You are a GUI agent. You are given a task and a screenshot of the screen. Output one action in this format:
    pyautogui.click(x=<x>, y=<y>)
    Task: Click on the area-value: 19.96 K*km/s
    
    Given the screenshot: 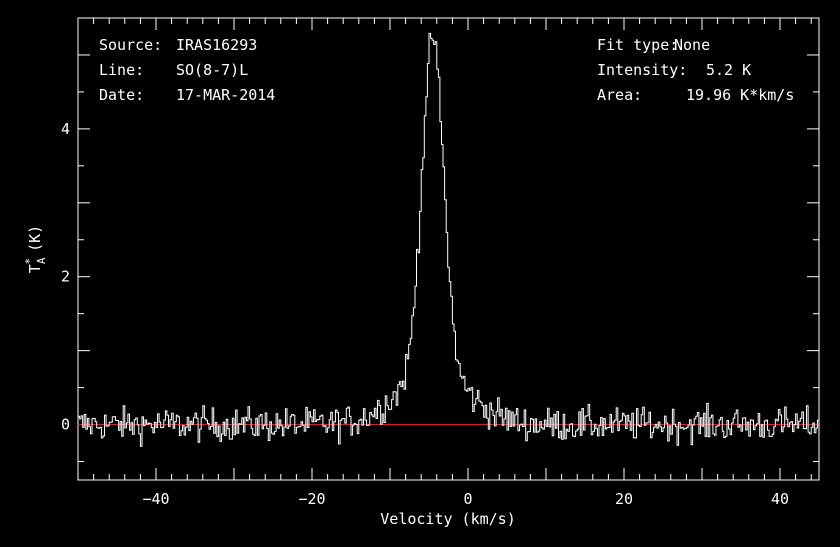 What is the action you would take?
    pyautogui.click(x=740, y=95)
    